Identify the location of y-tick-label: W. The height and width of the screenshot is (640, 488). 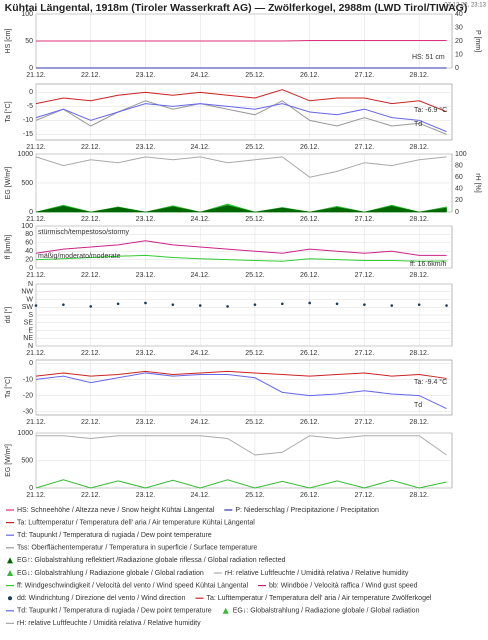
(29, 299).